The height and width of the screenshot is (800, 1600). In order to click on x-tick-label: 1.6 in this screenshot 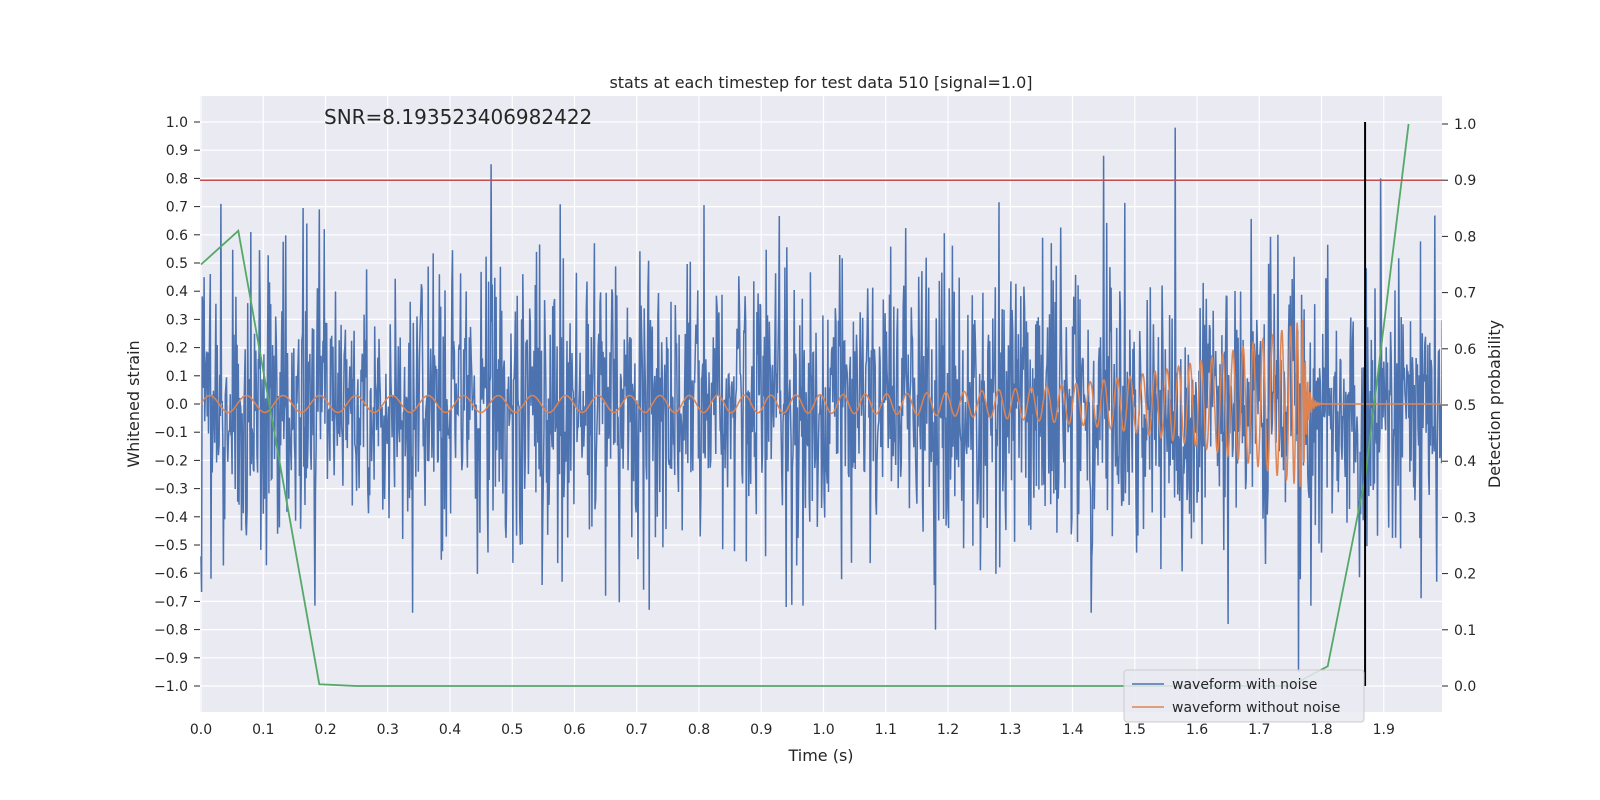, I will do `click(1197, 730)`.